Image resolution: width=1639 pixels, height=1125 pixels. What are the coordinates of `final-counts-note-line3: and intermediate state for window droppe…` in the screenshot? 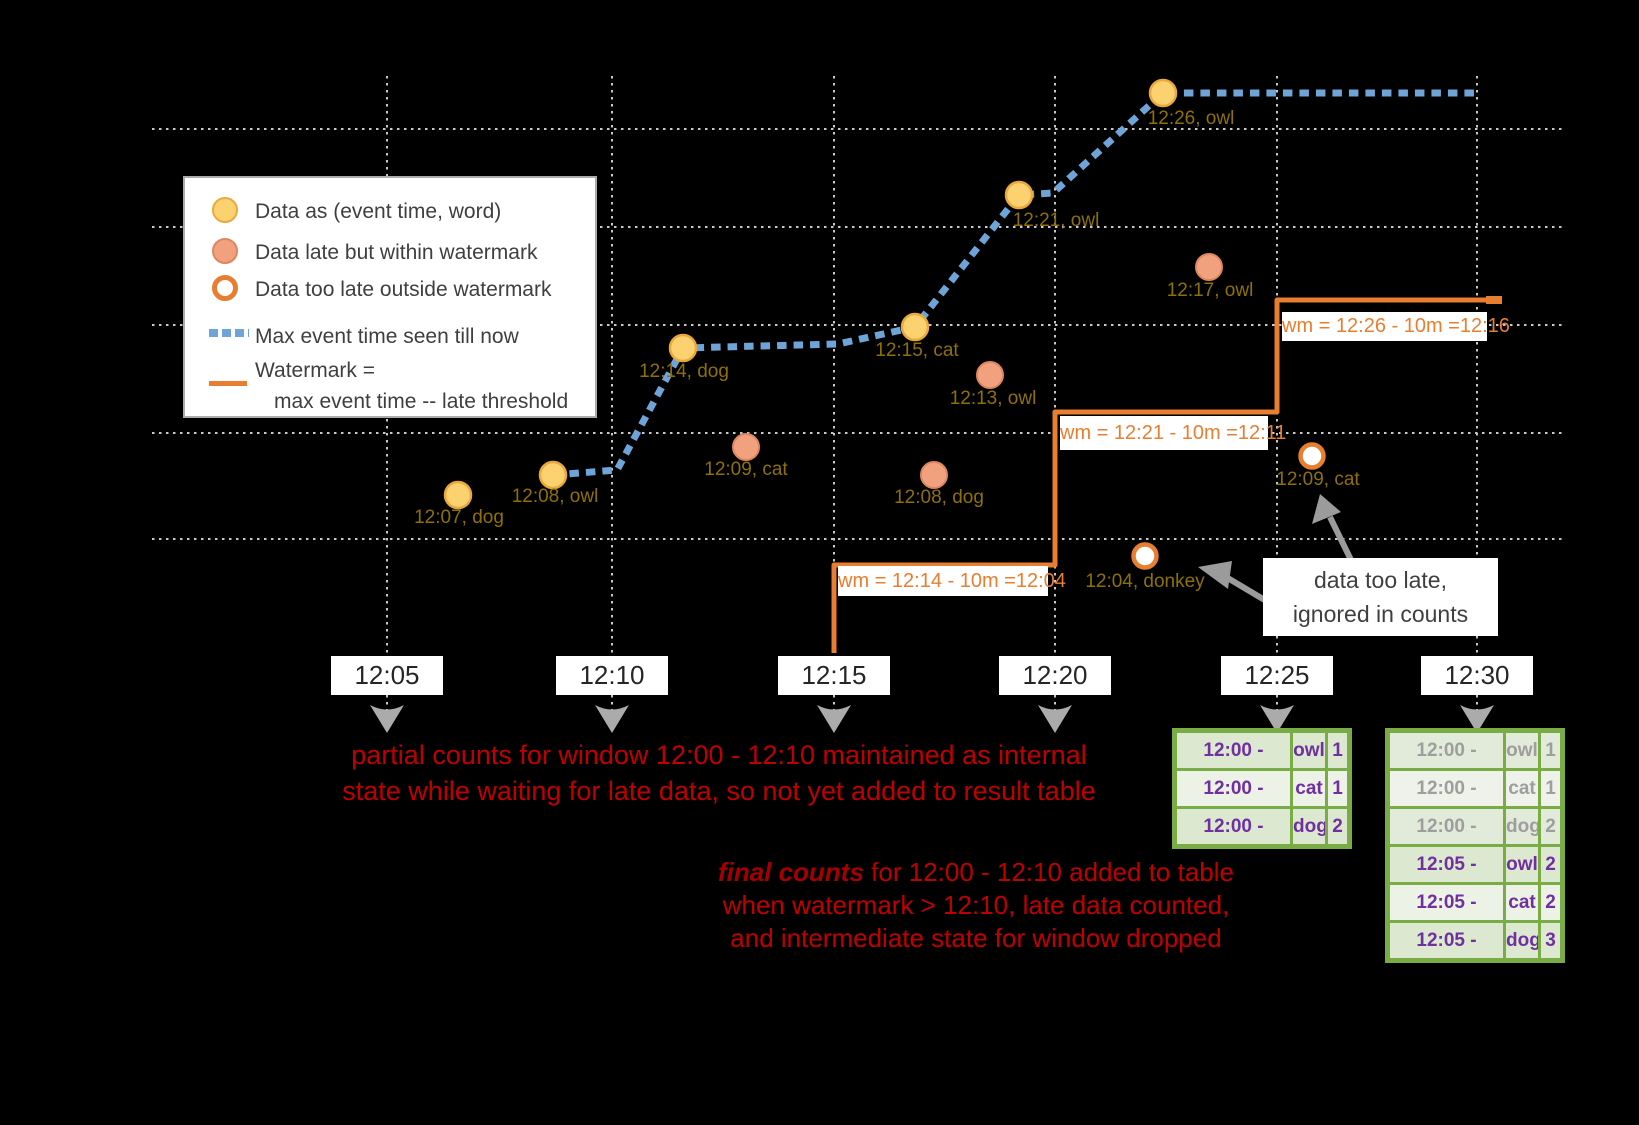 It's located at (976, 938).